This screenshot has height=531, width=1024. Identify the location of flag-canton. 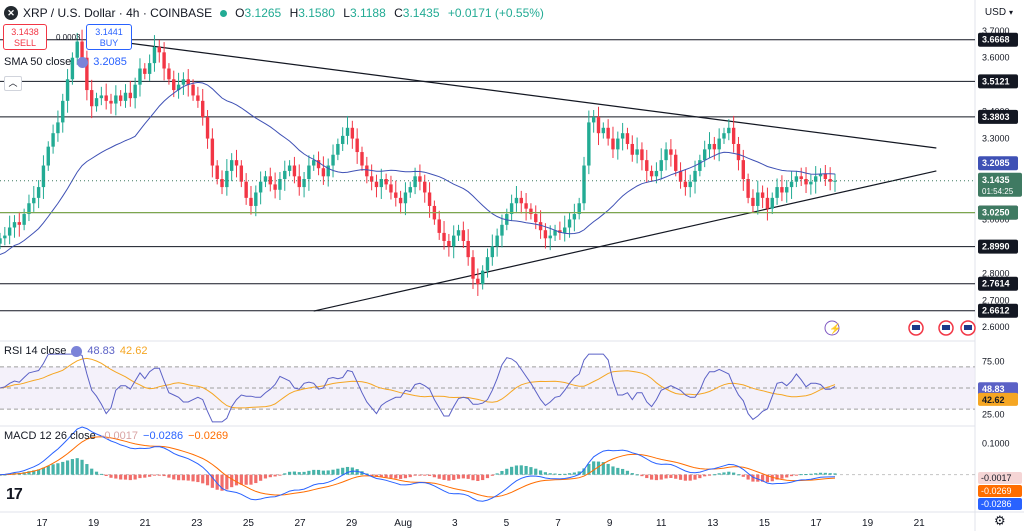
(968, 327).